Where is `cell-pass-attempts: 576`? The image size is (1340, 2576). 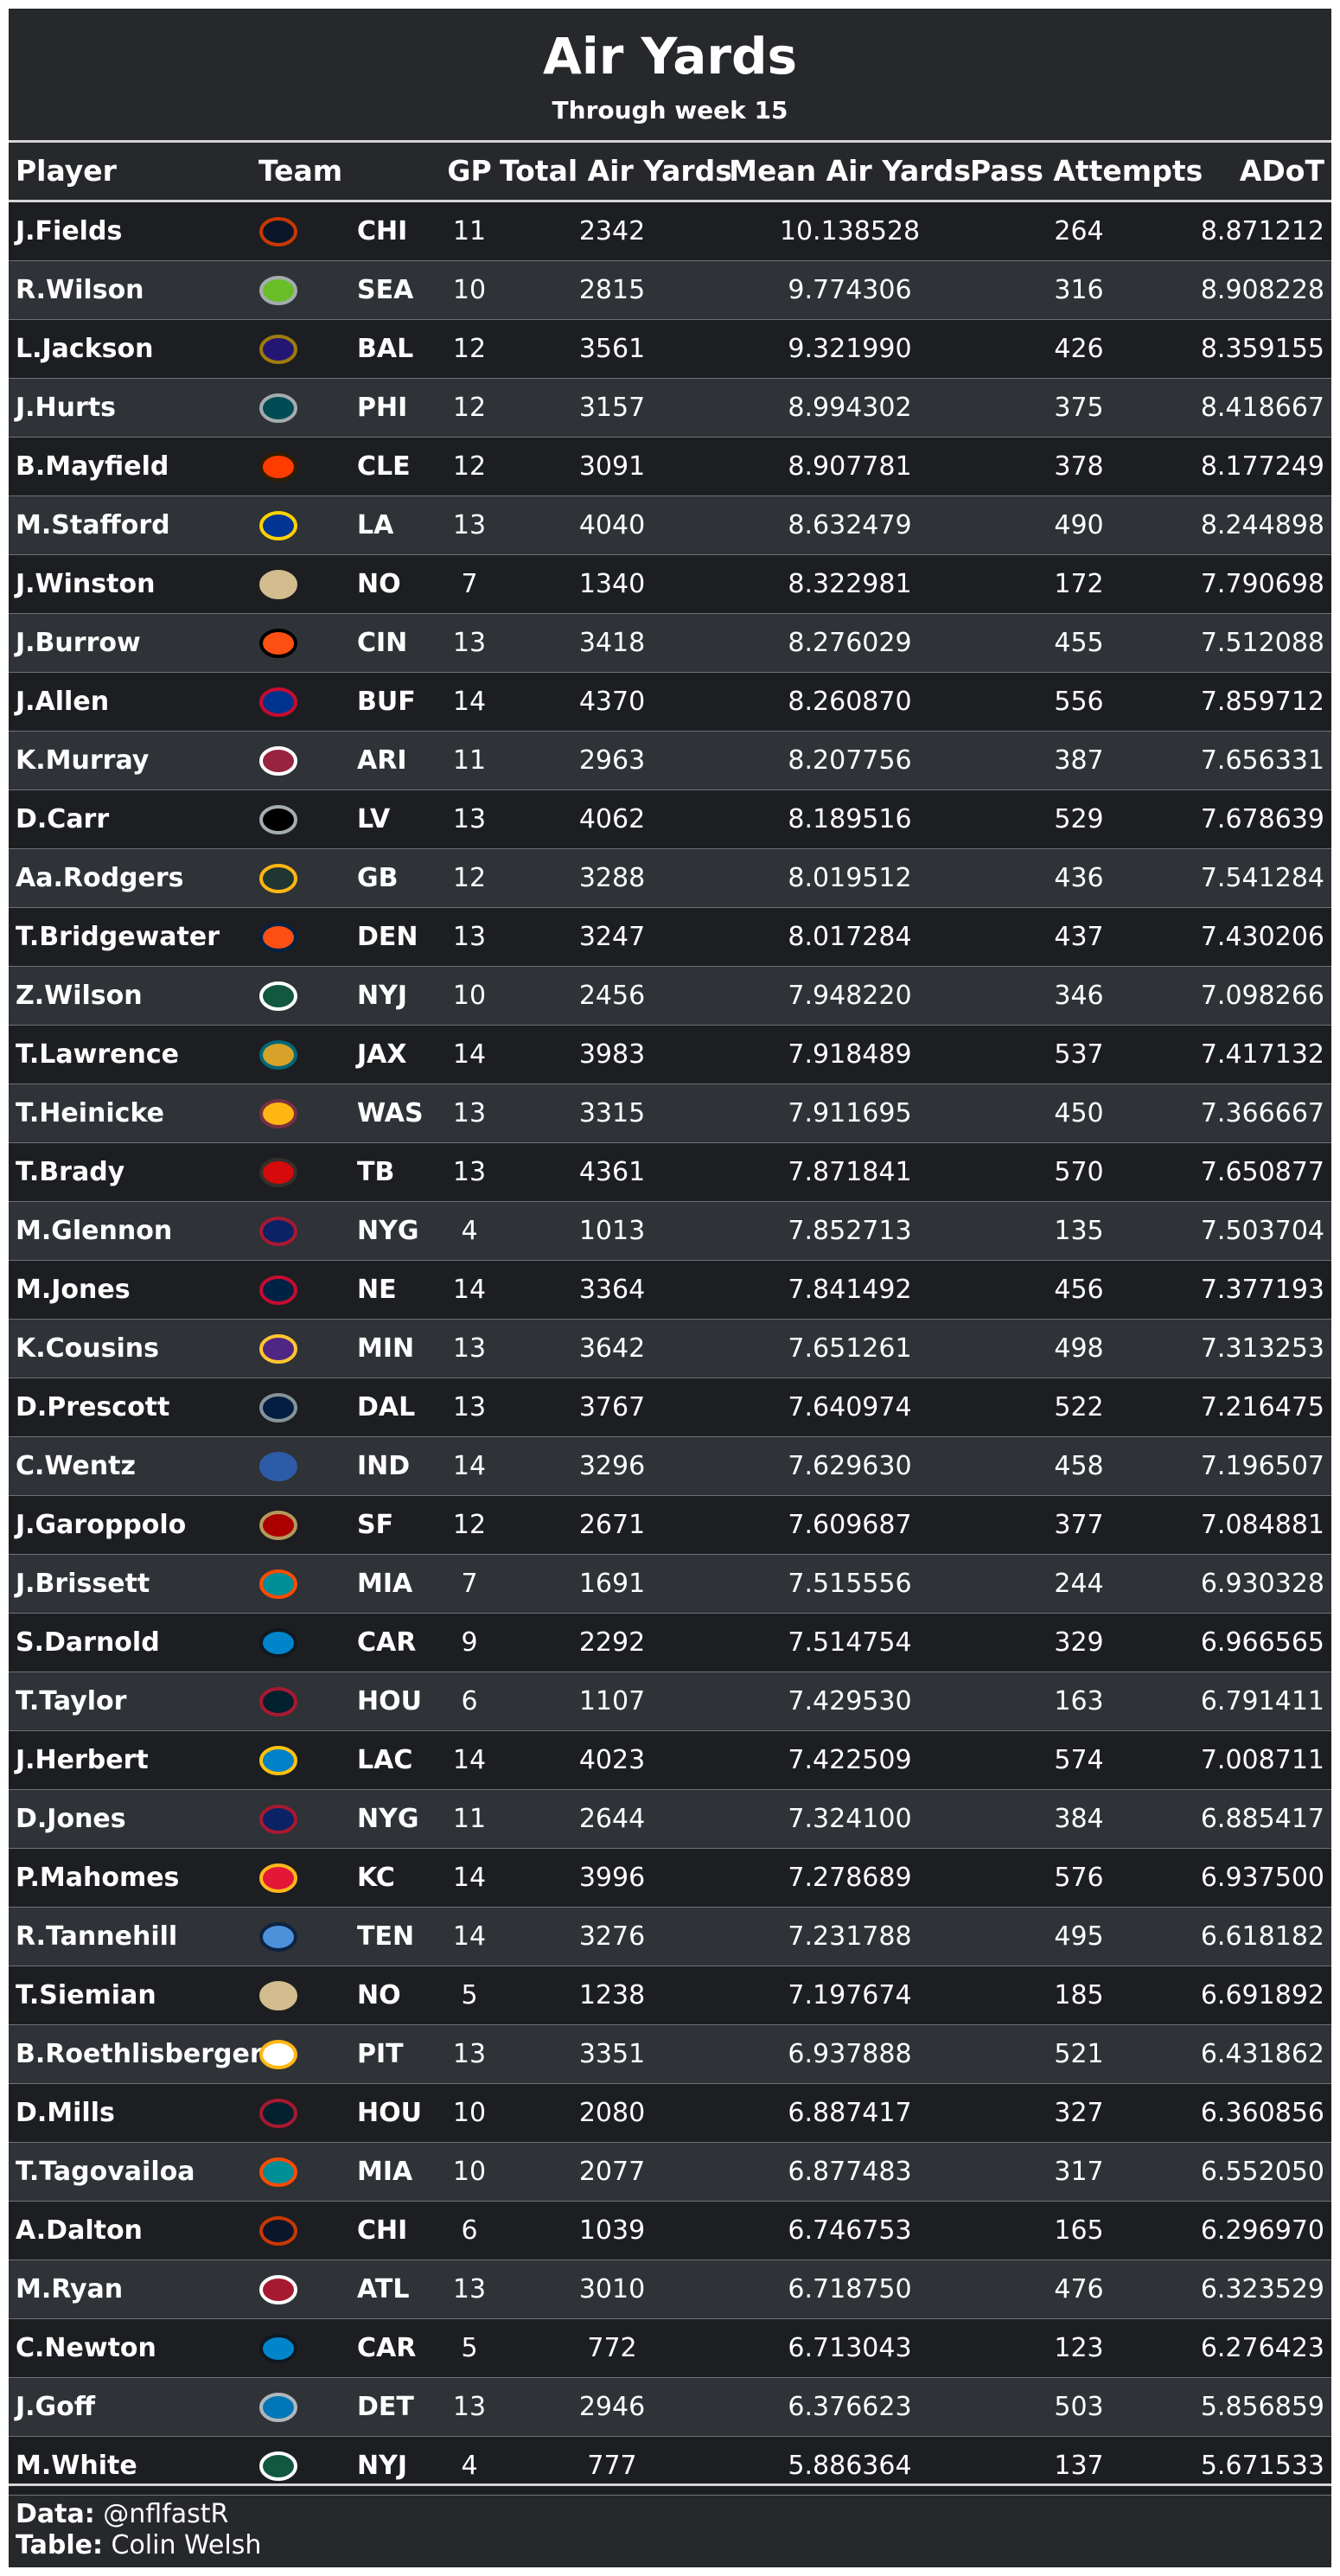 cell-pass-attempts: 576 is located at coordinates (1079, 1878).